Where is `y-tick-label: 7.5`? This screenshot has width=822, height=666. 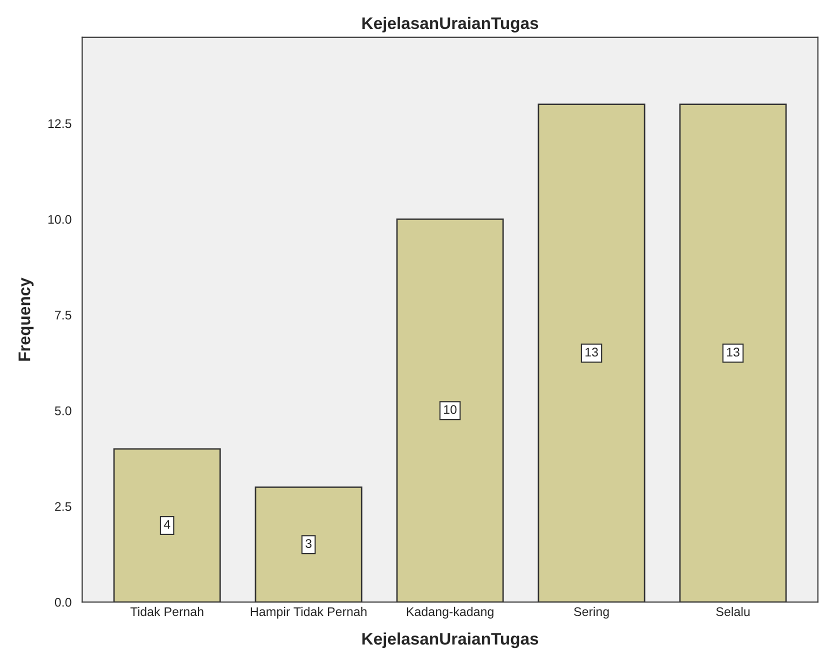 y-tick-label: 7.5 is located at coordinates (63, 315).